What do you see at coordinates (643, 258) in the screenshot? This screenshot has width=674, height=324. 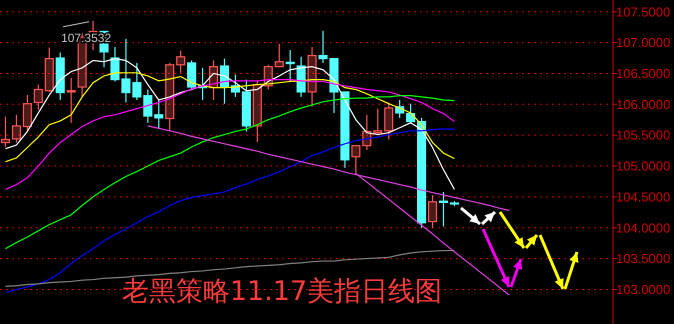 I see `y-tick-label: 103.5000` at bounding box center [643, 258].